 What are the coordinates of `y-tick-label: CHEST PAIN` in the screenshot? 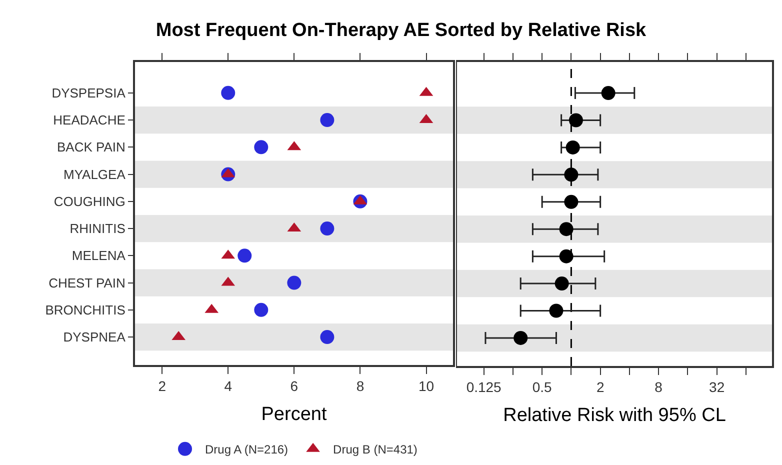 It's located at (87, 282).